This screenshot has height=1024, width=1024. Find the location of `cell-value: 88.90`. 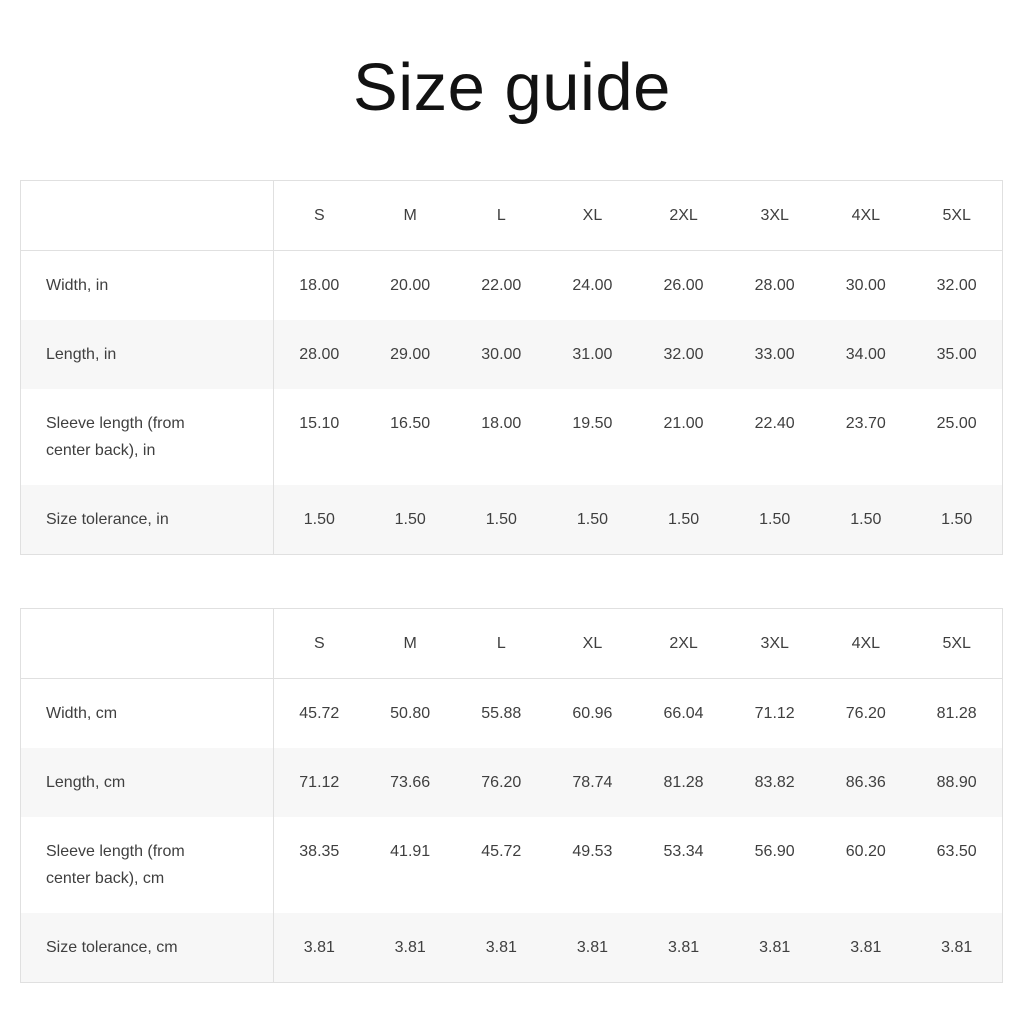

cell-value: 88.90 is located at coordinates (956, 782).